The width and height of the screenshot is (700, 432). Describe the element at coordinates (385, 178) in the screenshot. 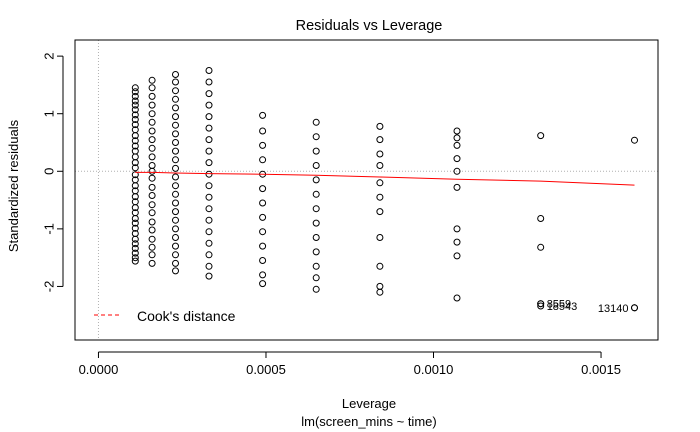

I see `smoother-line` at that location.